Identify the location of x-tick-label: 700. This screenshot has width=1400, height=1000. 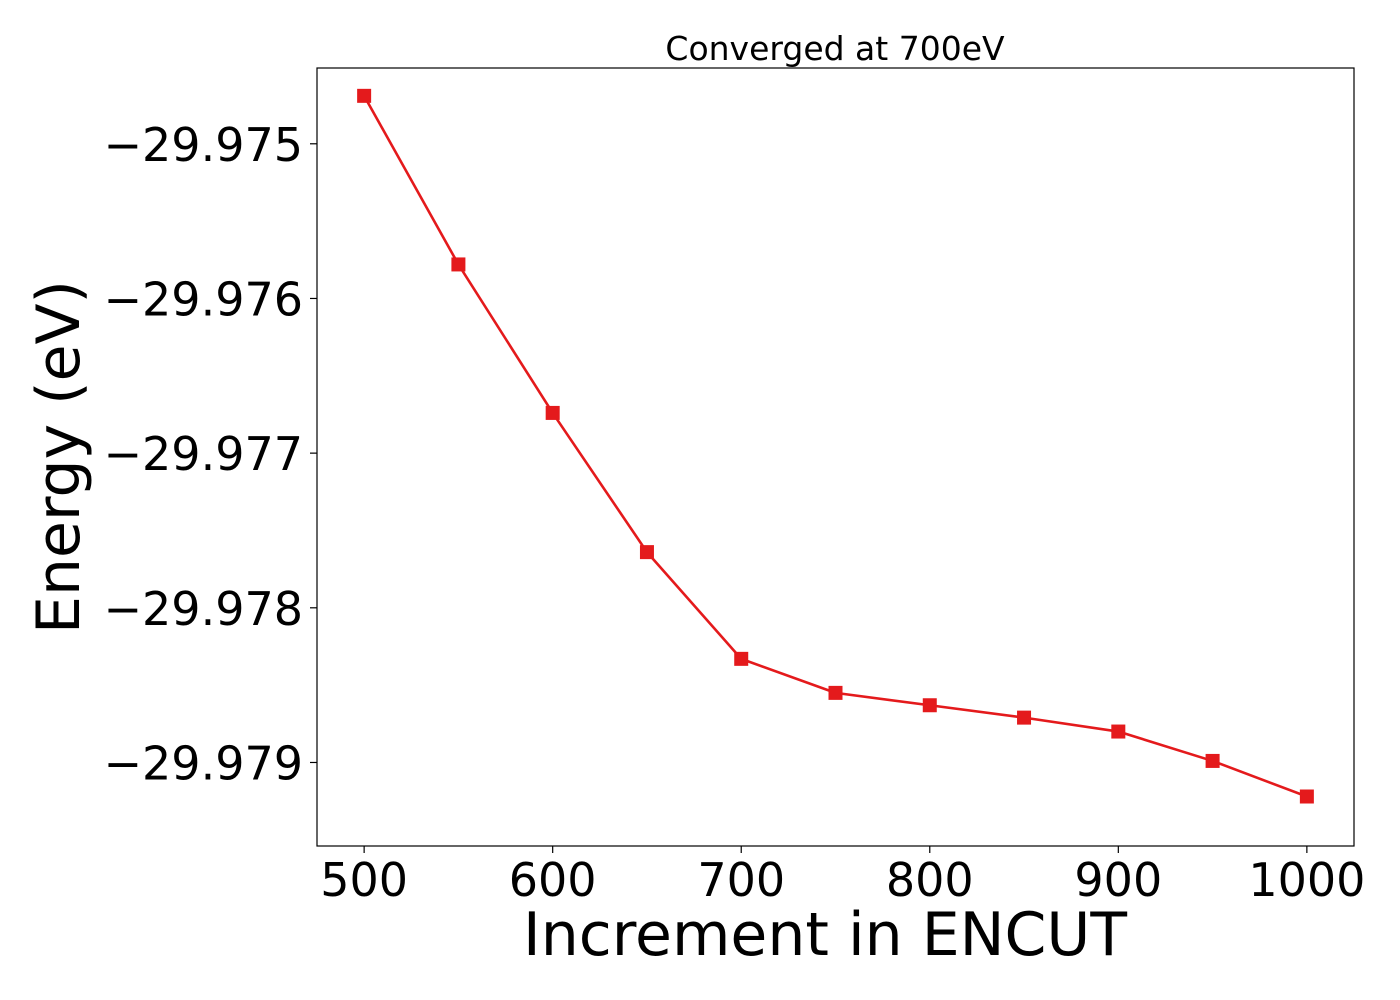
(741, 880).